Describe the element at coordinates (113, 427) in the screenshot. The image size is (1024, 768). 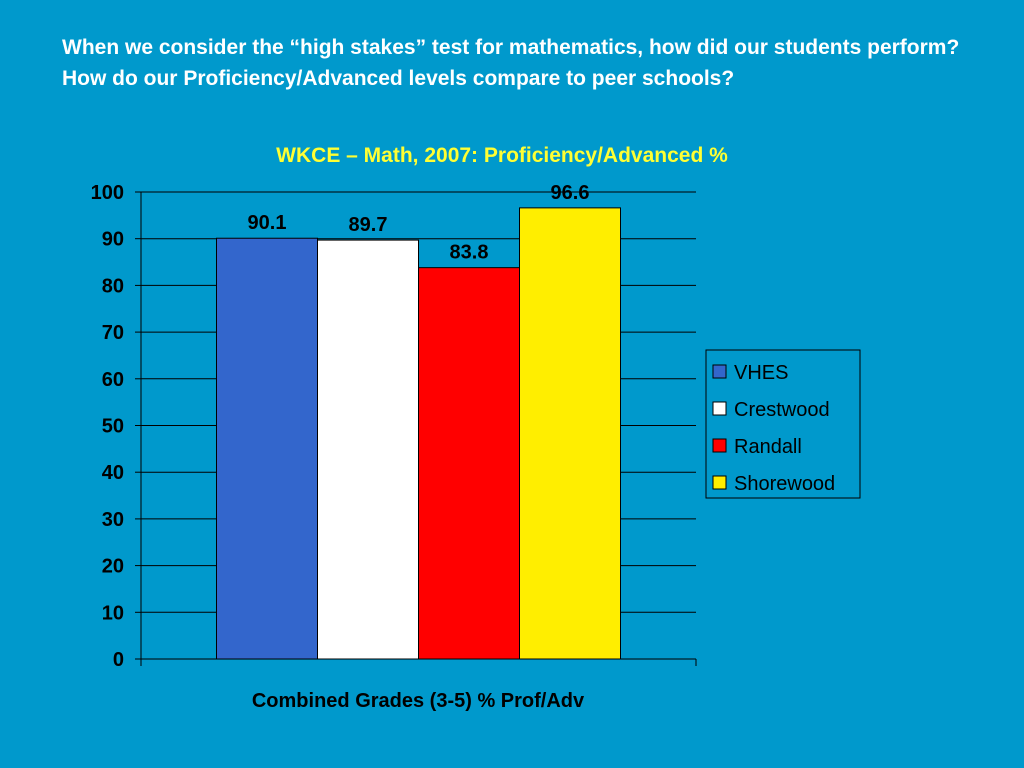
I see `y-tick-label: 50` at that location.